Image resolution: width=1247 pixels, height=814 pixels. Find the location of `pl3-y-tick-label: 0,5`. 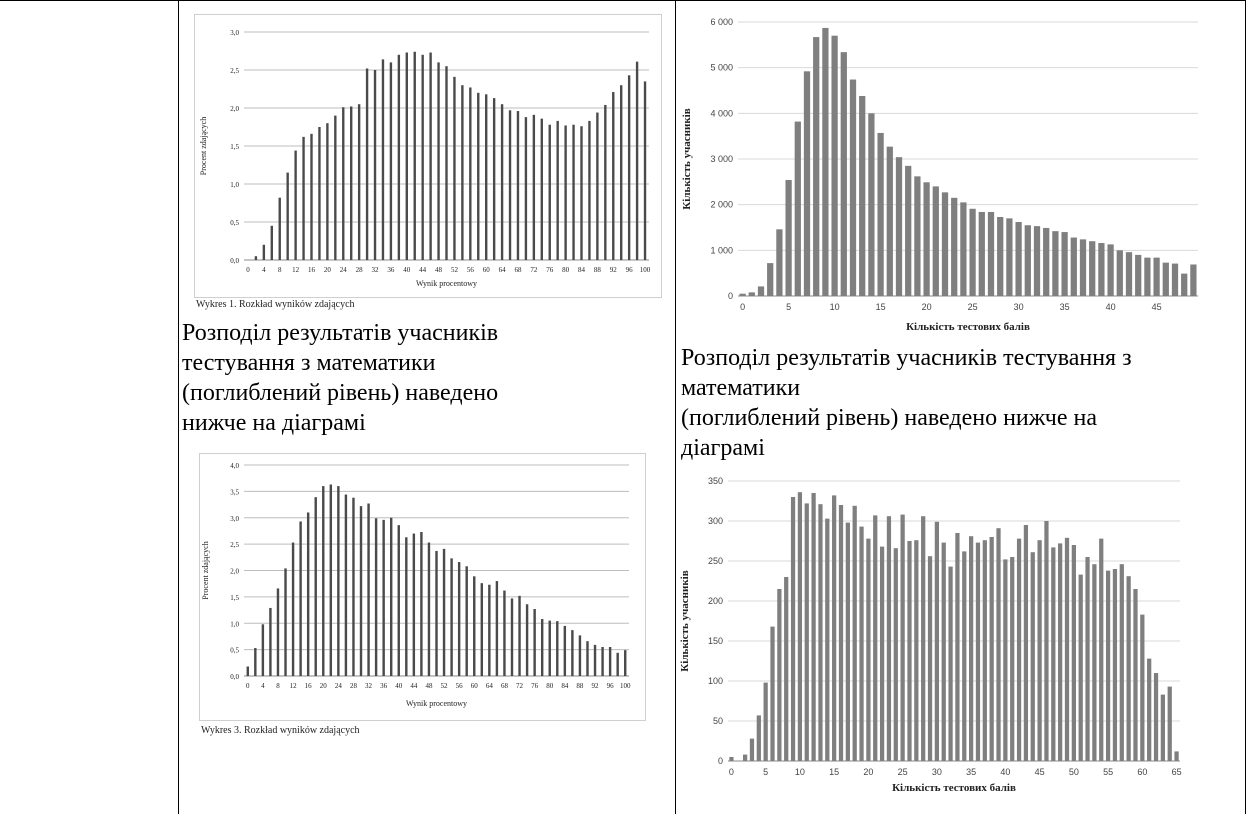

pl3-y-tick-label: 0,5 is located at coordinates (234, 651).